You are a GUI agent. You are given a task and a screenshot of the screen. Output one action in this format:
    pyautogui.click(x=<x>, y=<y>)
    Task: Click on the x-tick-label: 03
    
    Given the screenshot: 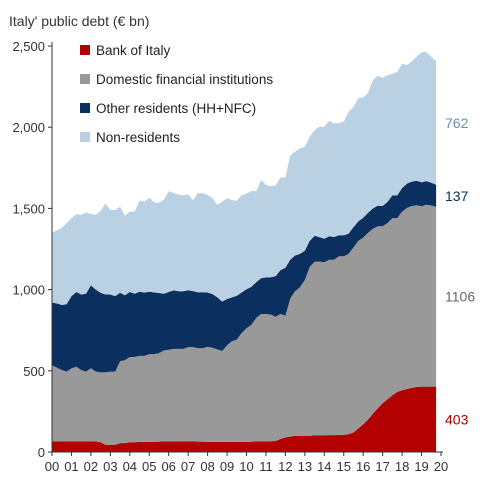 What is the action you would take?
    pyautogui.click(x=110, y=466)
    